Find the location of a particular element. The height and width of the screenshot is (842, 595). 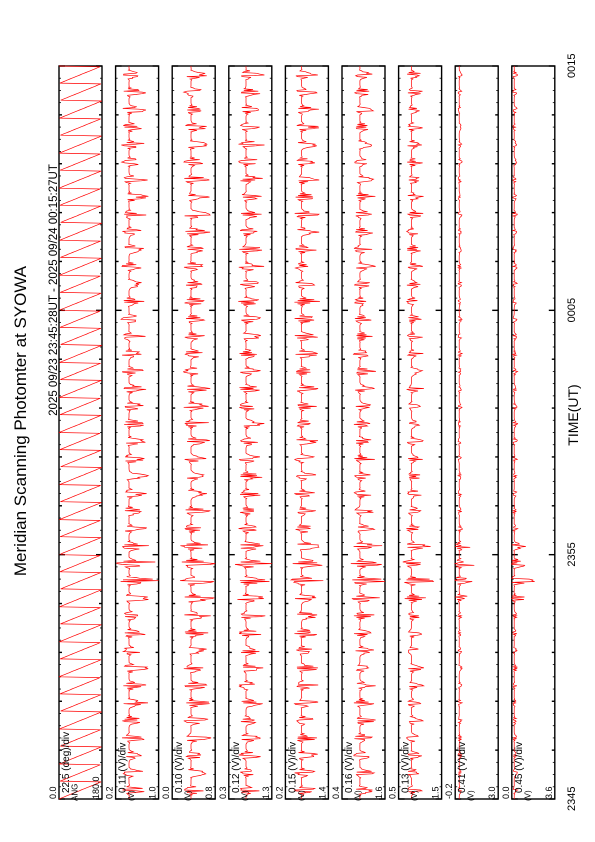

trace-ch8 is located at coordinates (523, 432).